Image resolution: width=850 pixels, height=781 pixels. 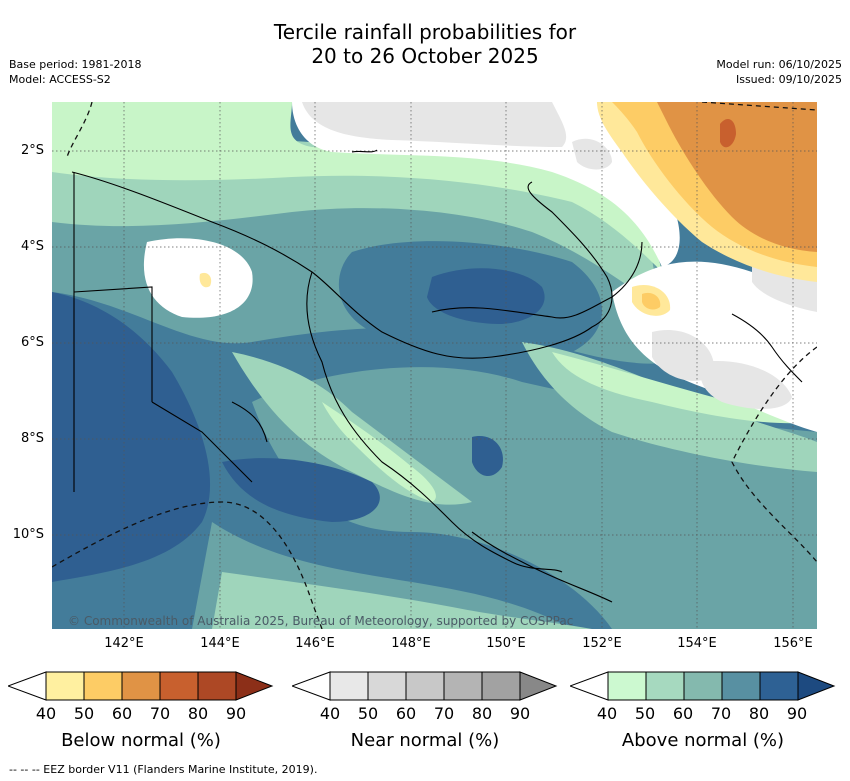 I want to click on cb-near-tick: 40, so click(x=330, y=713).